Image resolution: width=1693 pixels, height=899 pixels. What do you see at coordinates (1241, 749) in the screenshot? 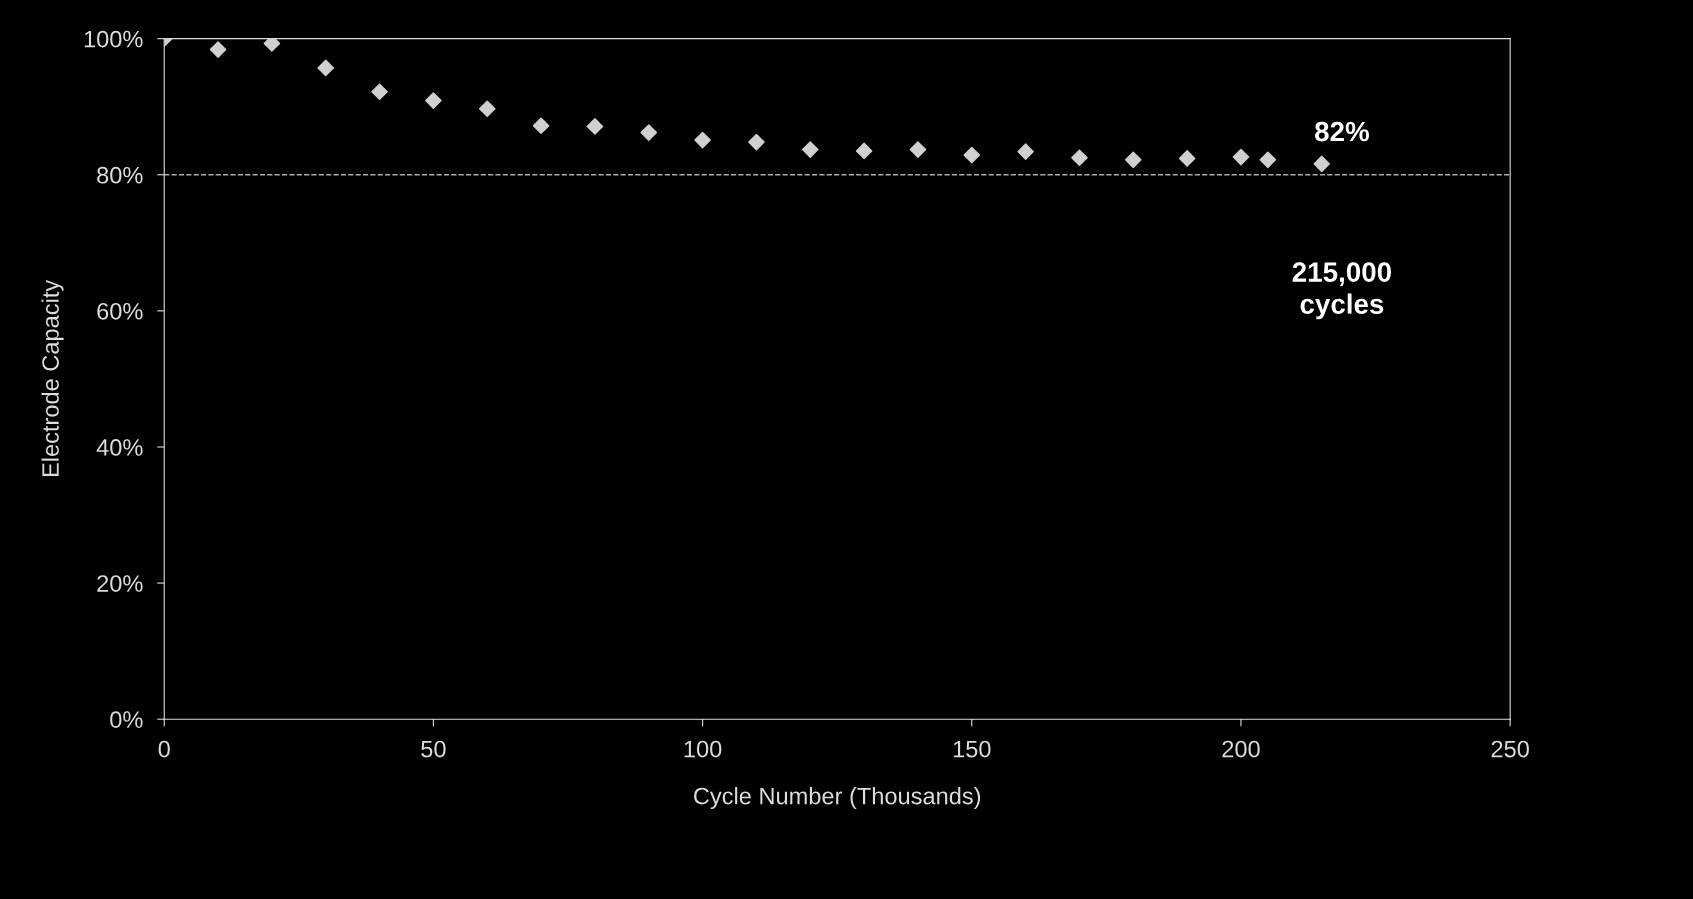
I see `x-tick-label: 200` at bounding box center [1241, 749].